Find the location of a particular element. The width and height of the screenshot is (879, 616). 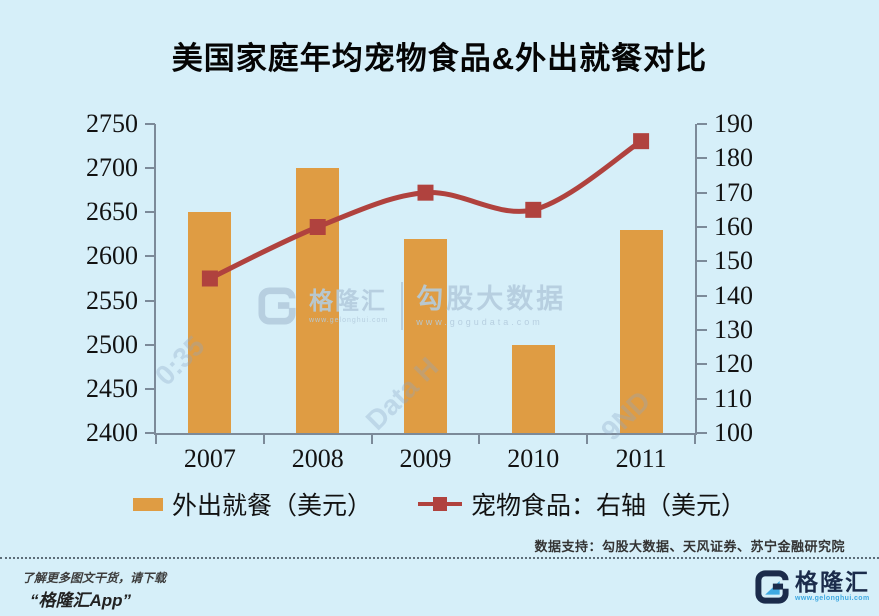

line-path is located at coordinates (425, 209).